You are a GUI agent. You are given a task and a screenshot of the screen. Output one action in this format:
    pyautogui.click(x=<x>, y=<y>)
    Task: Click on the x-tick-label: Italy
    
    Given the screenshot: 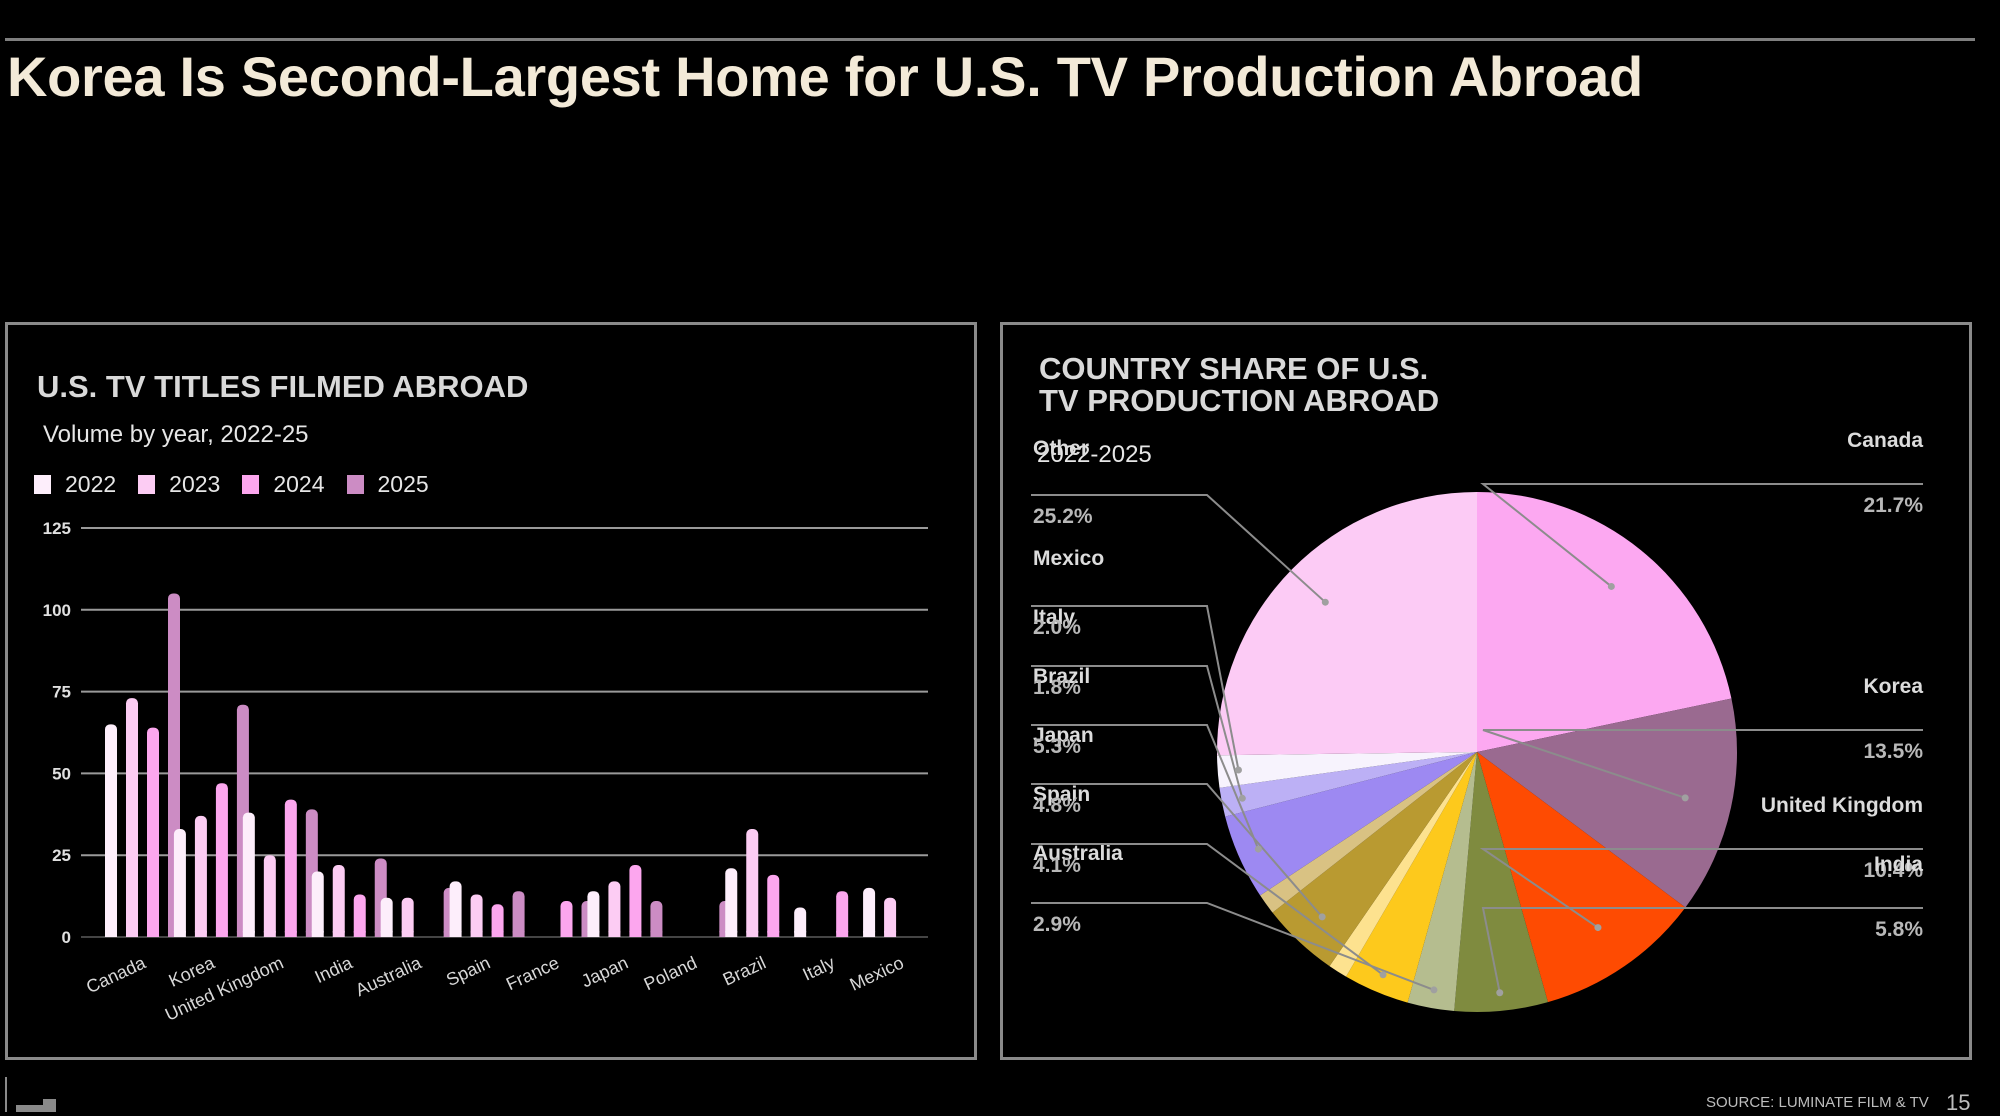 What is the action you would take?
    pyautogui.click(x=818, y=968)
    